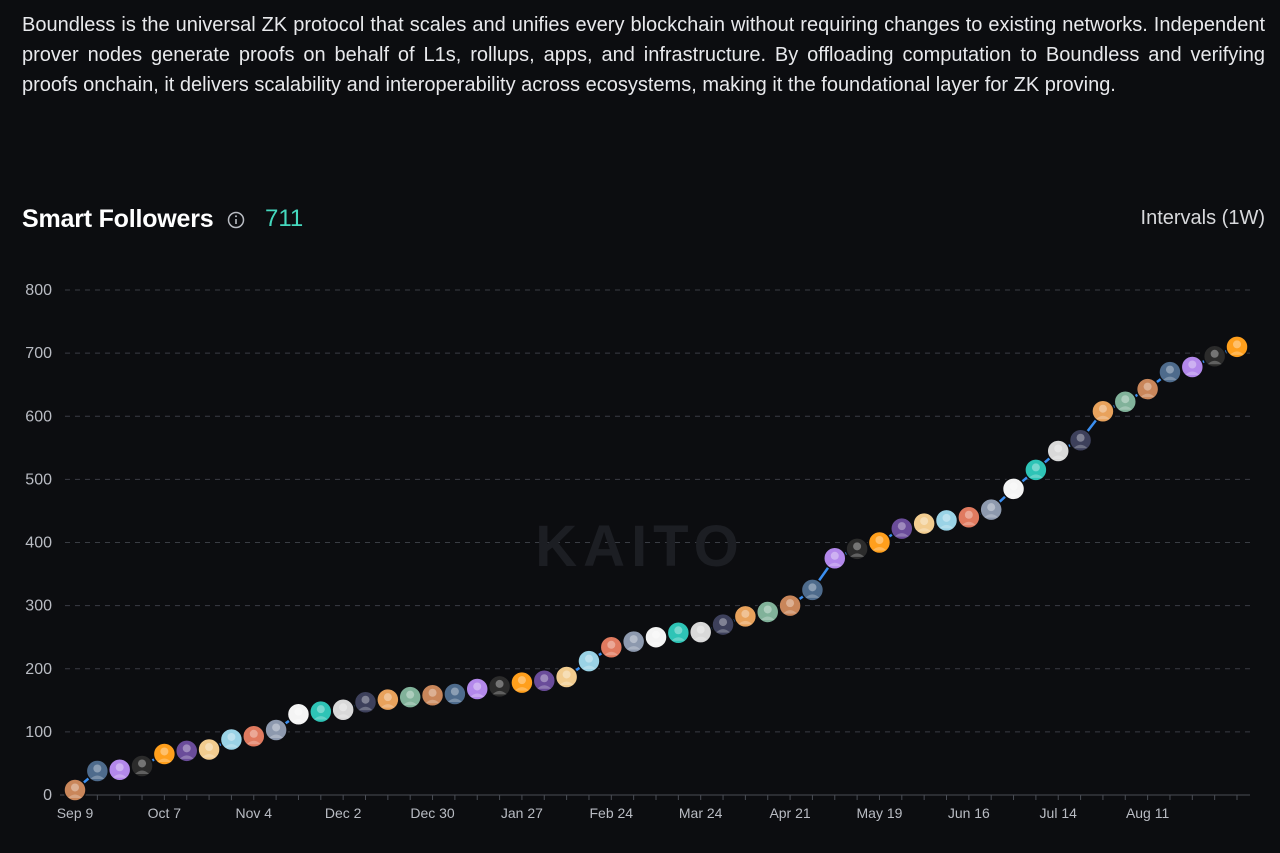 This screenshot has height=853, width=1280. I want to click on x-tick-label: Jul 14, so click(1059, 813).